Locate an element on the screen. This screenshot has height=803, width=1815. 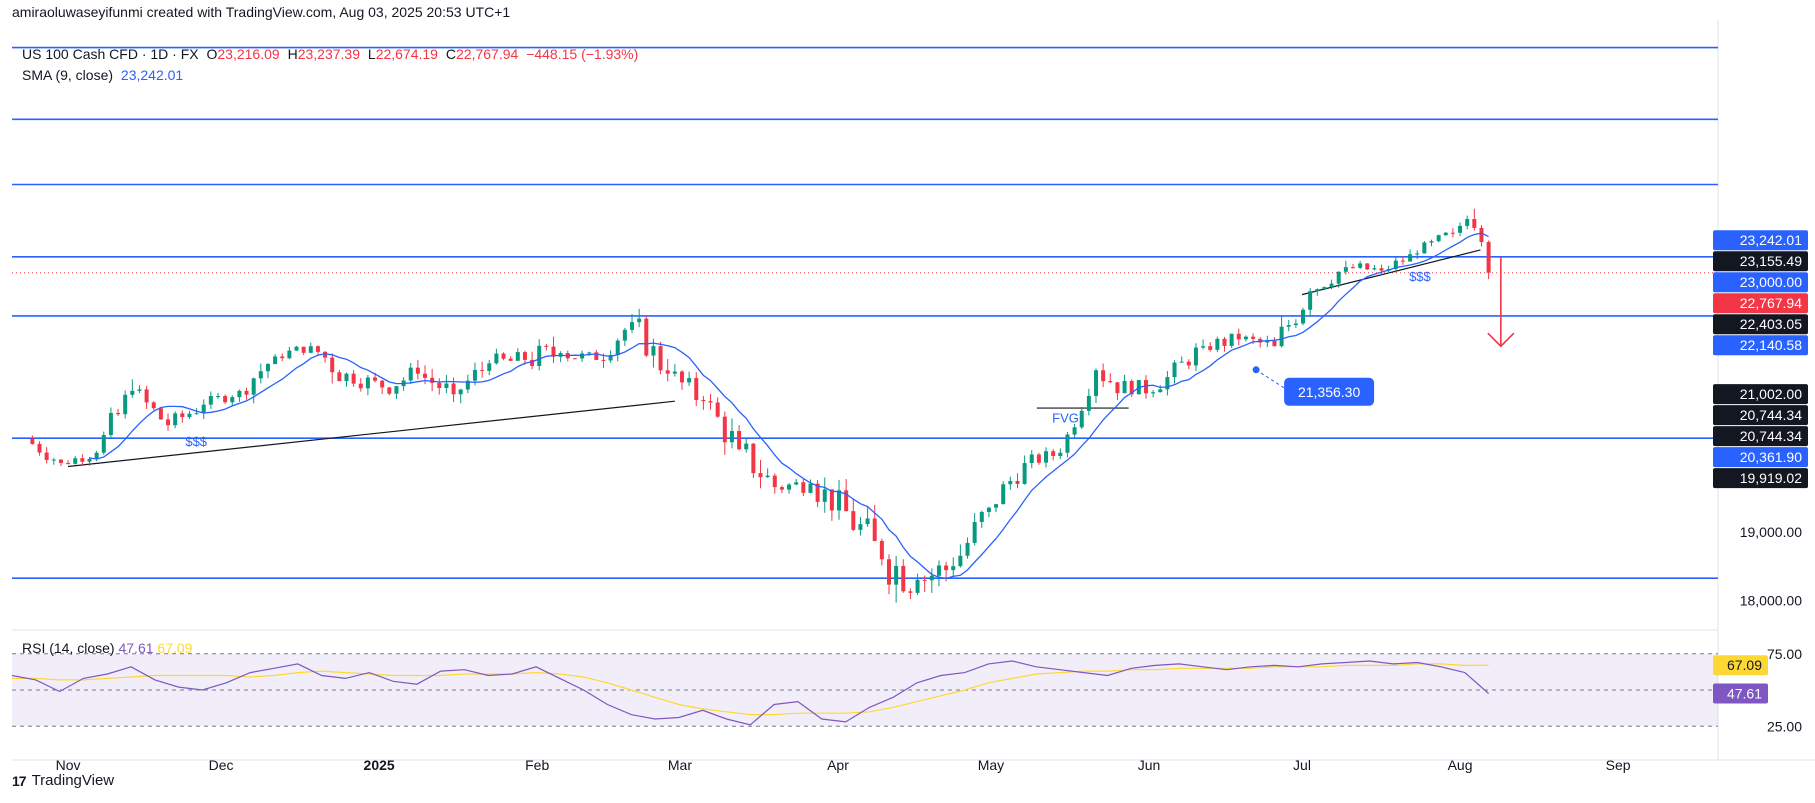
change-value: −448.15 (−1.93%) is located at coordinates (582, 54).